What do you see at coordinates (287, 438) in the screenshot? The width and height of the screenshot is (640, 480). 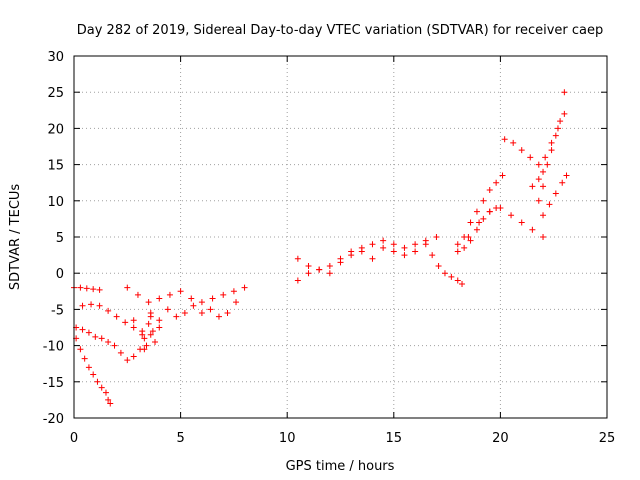 I see `x-tick-label: 10` at bounding box center [287, 438].